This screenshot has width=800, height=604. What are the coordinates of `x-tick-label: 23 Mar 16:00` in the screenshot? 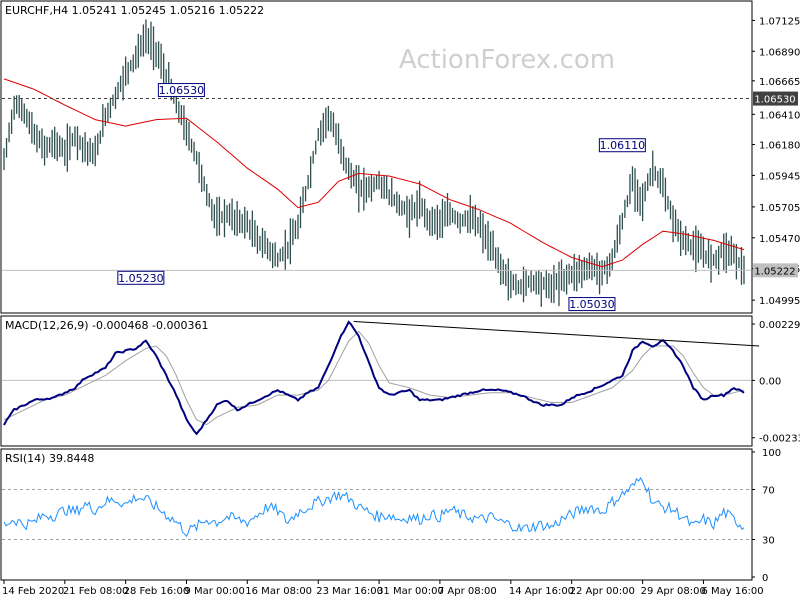 It's located at (349, 591).